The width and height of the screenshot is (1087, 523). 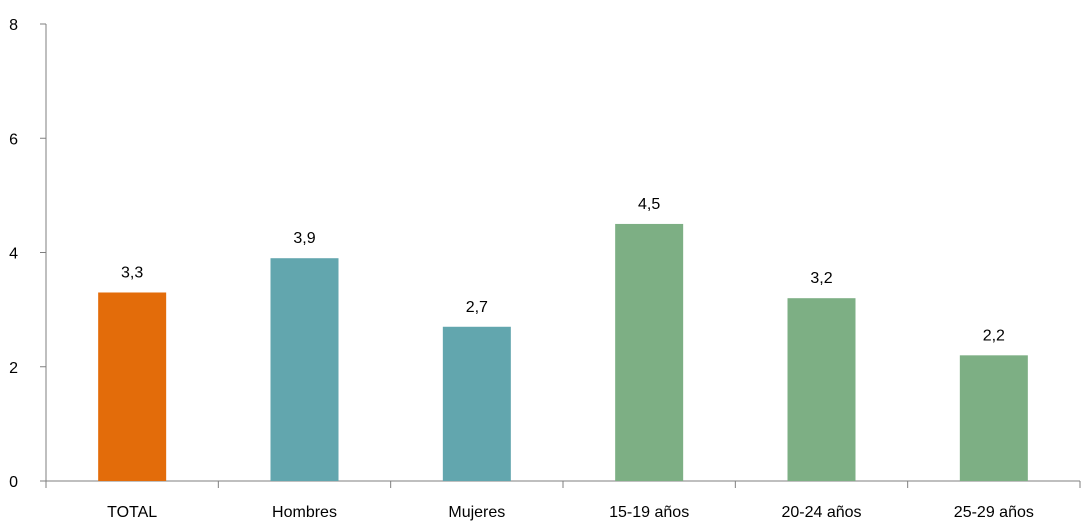 What do you see at coordinates (13, 482) in the screenshot?
I see `y-tick-label: 0` at bounding box center [13, 482].